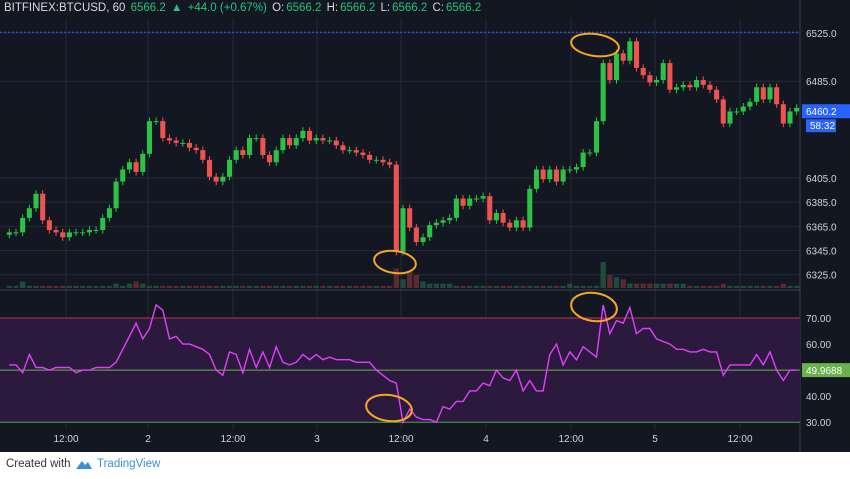  What do you see at coordinates (358, 8) in the screenshot?
I see `high-value: 6566.2` at bounding box center [358, 8].